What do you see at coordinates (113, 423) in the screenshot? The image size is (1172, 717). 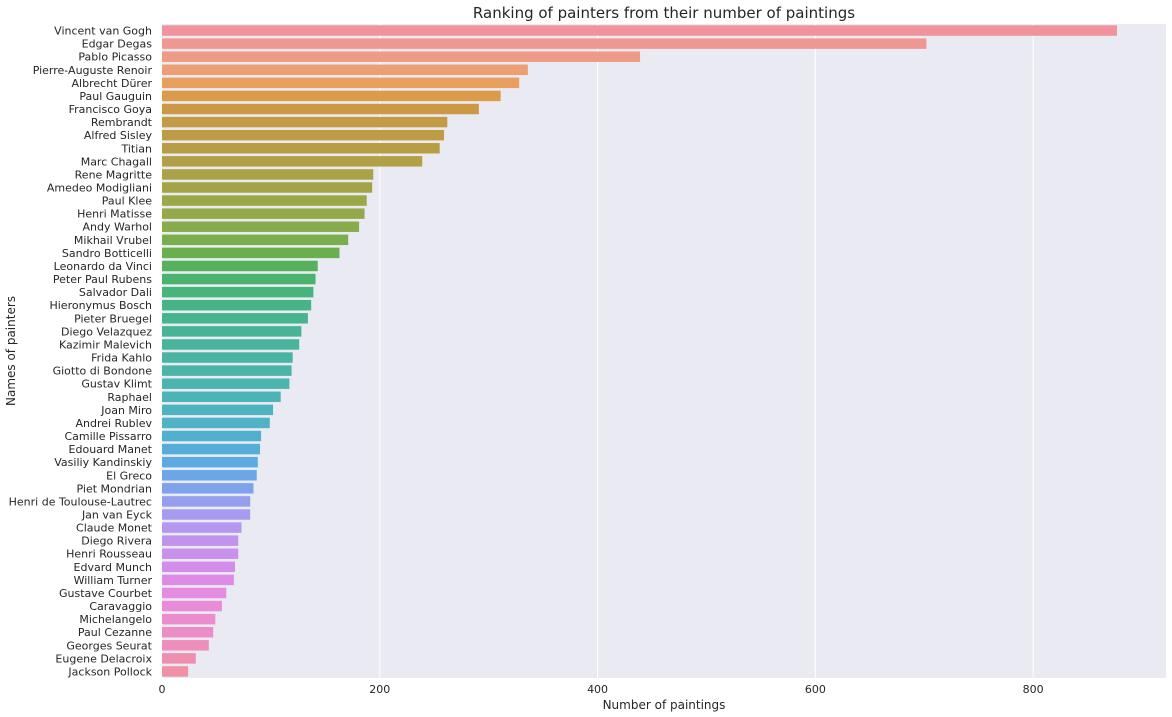 I see `y-tick-label: Andrei Rublev` at bounding box center [113, 423].